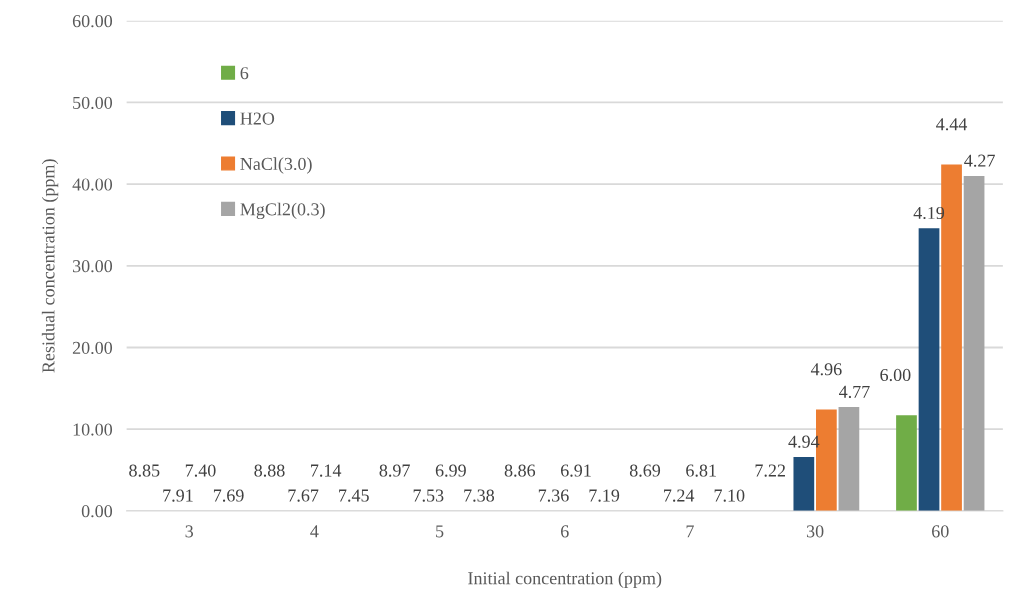 This screenshot has height=594, width=1013. I want to click on annotation: 6.00, so click(895, 375).